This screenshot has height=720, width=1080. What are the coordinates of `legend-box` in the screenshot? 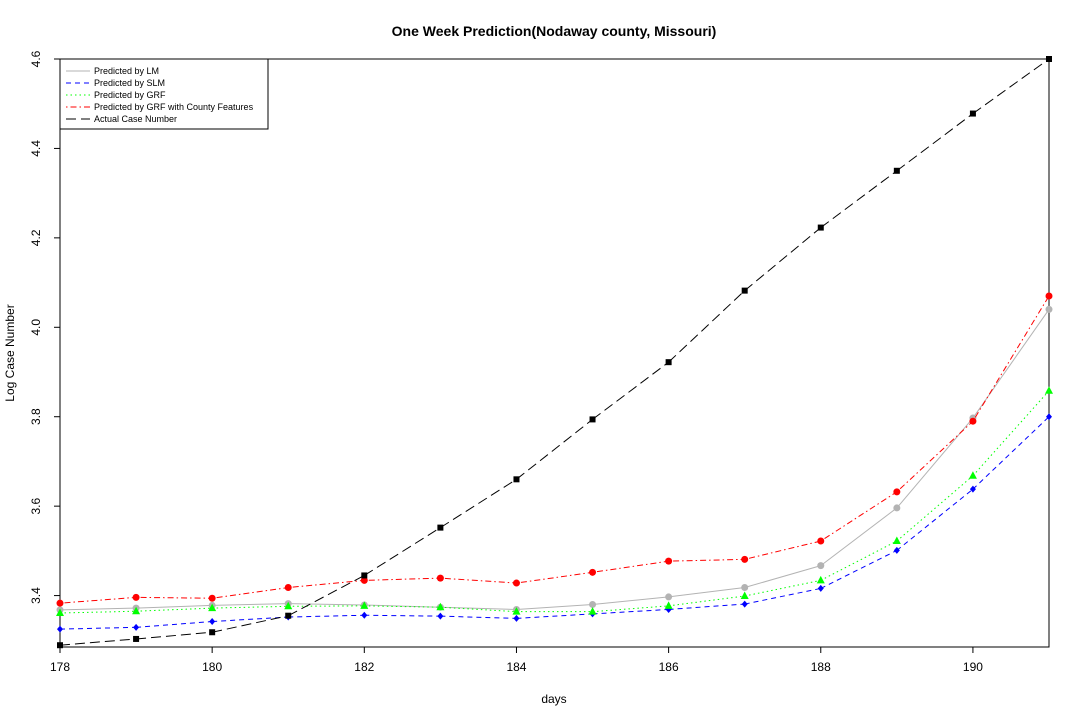 It's located at (164, 94).